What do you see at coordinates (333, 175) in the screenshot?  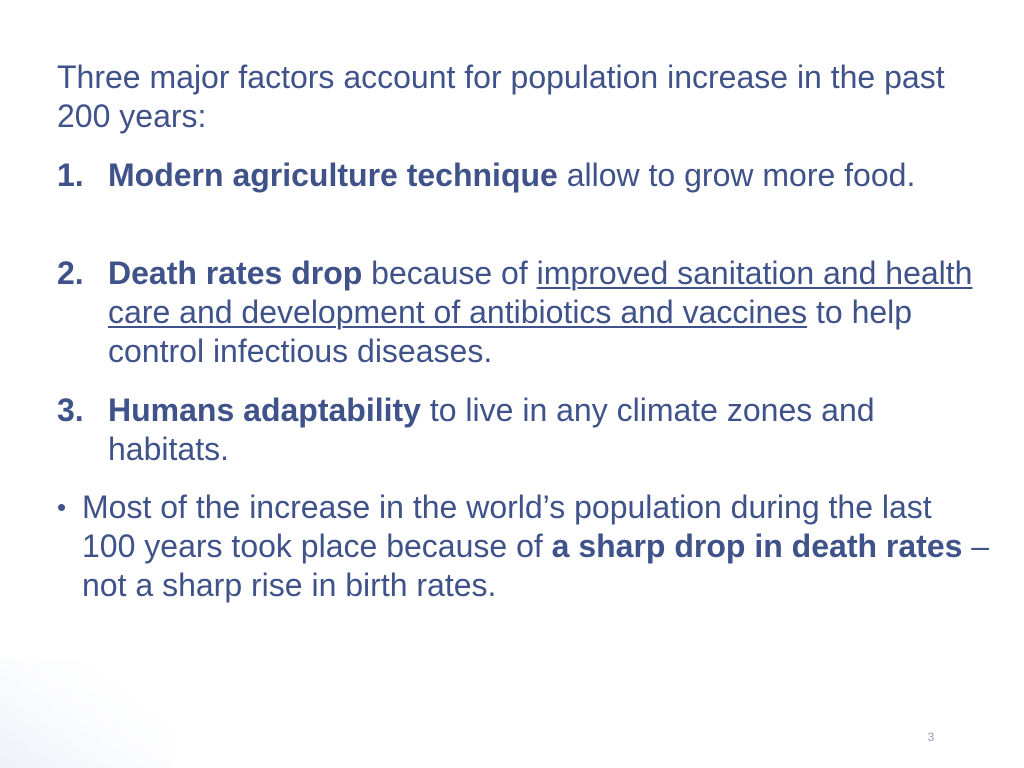 I see `item-bold-text: Modern agriculture technique` at bounding box center [333, 175].